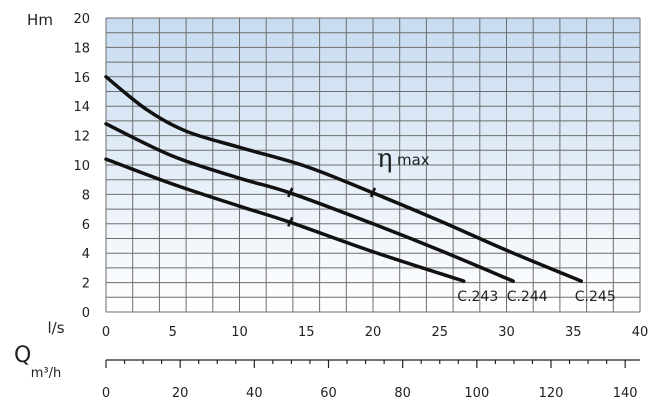 The width and height of the screenshot is (665, 410). Describe the element at coordinates (476, 393) in the screenshot. I see `secondary-x-tick-label: 100` at that location.